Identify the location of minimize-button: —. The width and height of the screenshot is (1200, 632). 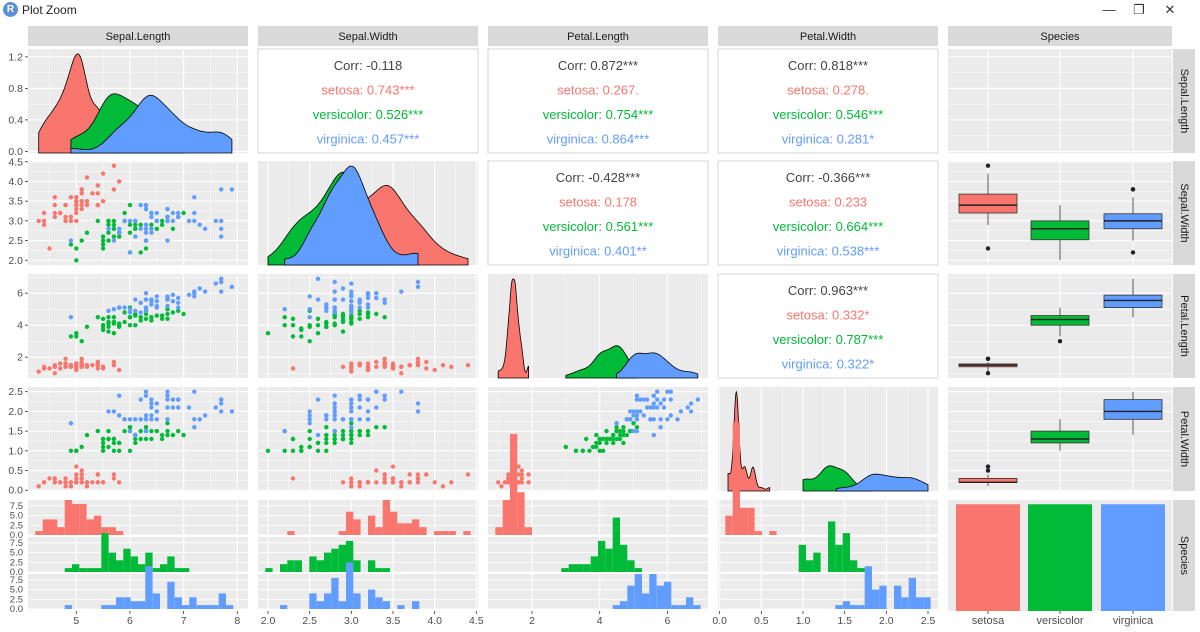
(1109, 9).